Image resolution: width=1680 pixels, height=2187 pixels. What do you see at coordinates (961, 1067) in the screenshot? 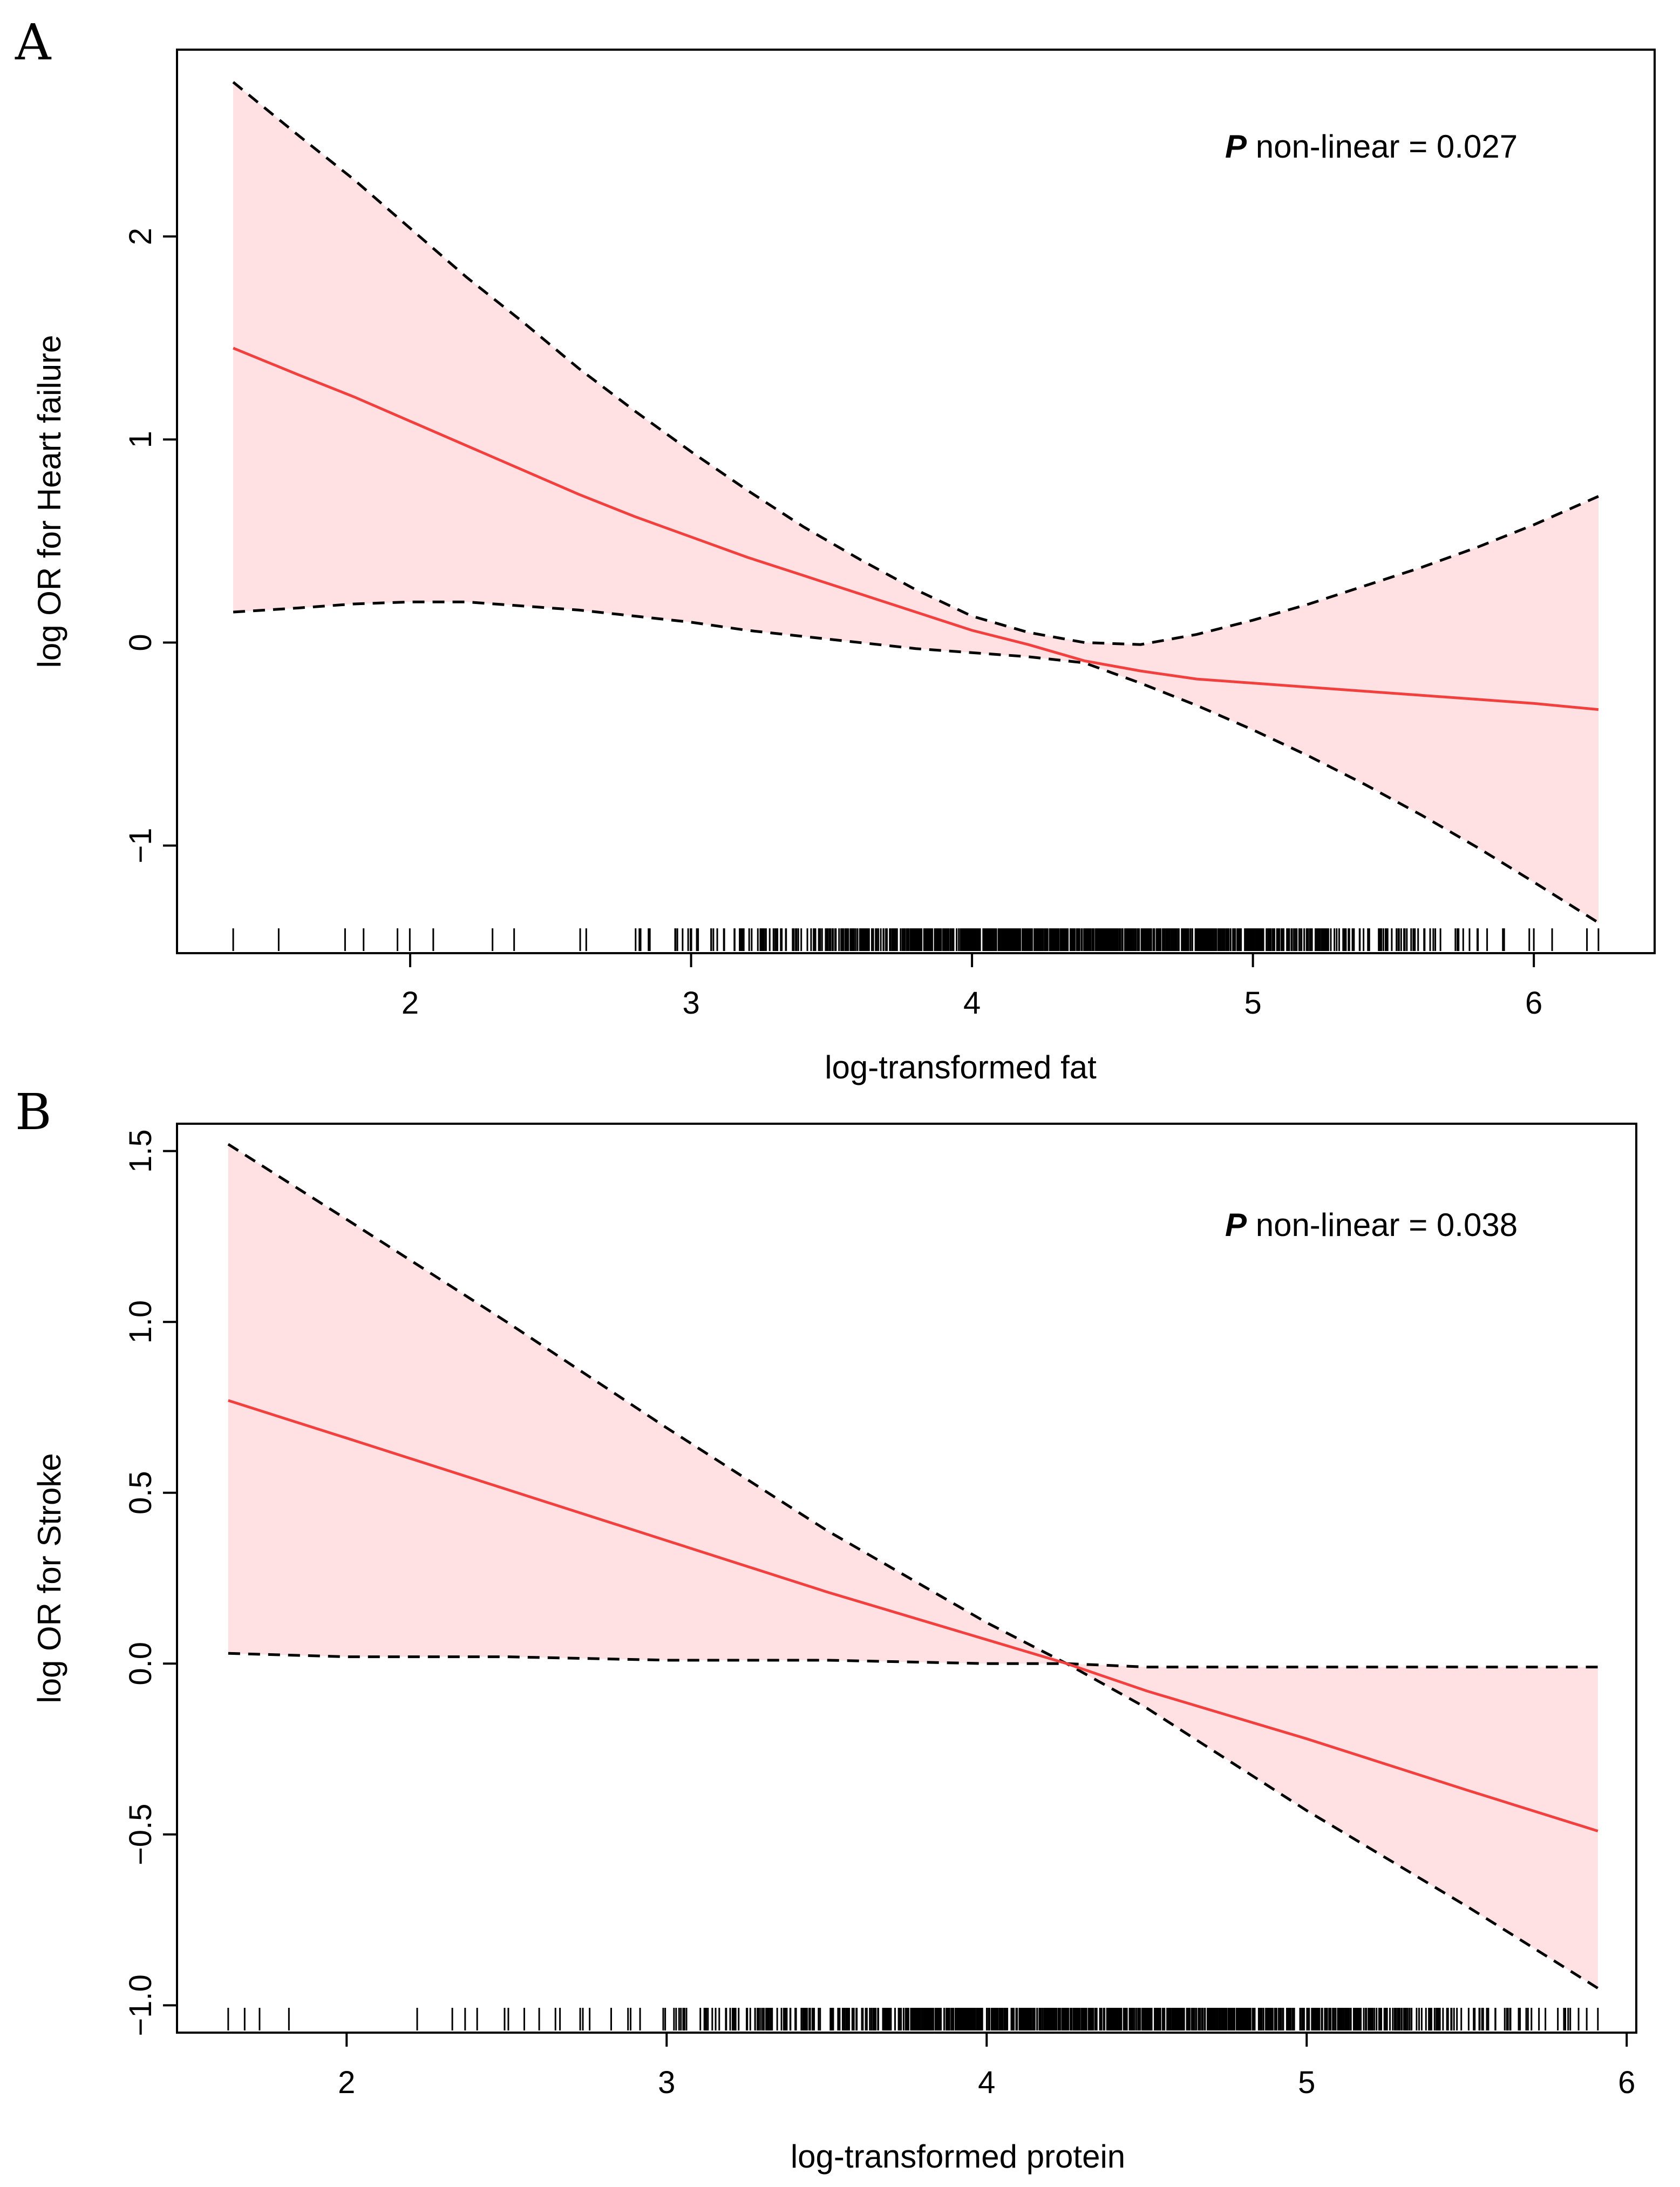
I see `panel-a-x-axis-title: log-transformed fat` at bounding box center [961, 1067].